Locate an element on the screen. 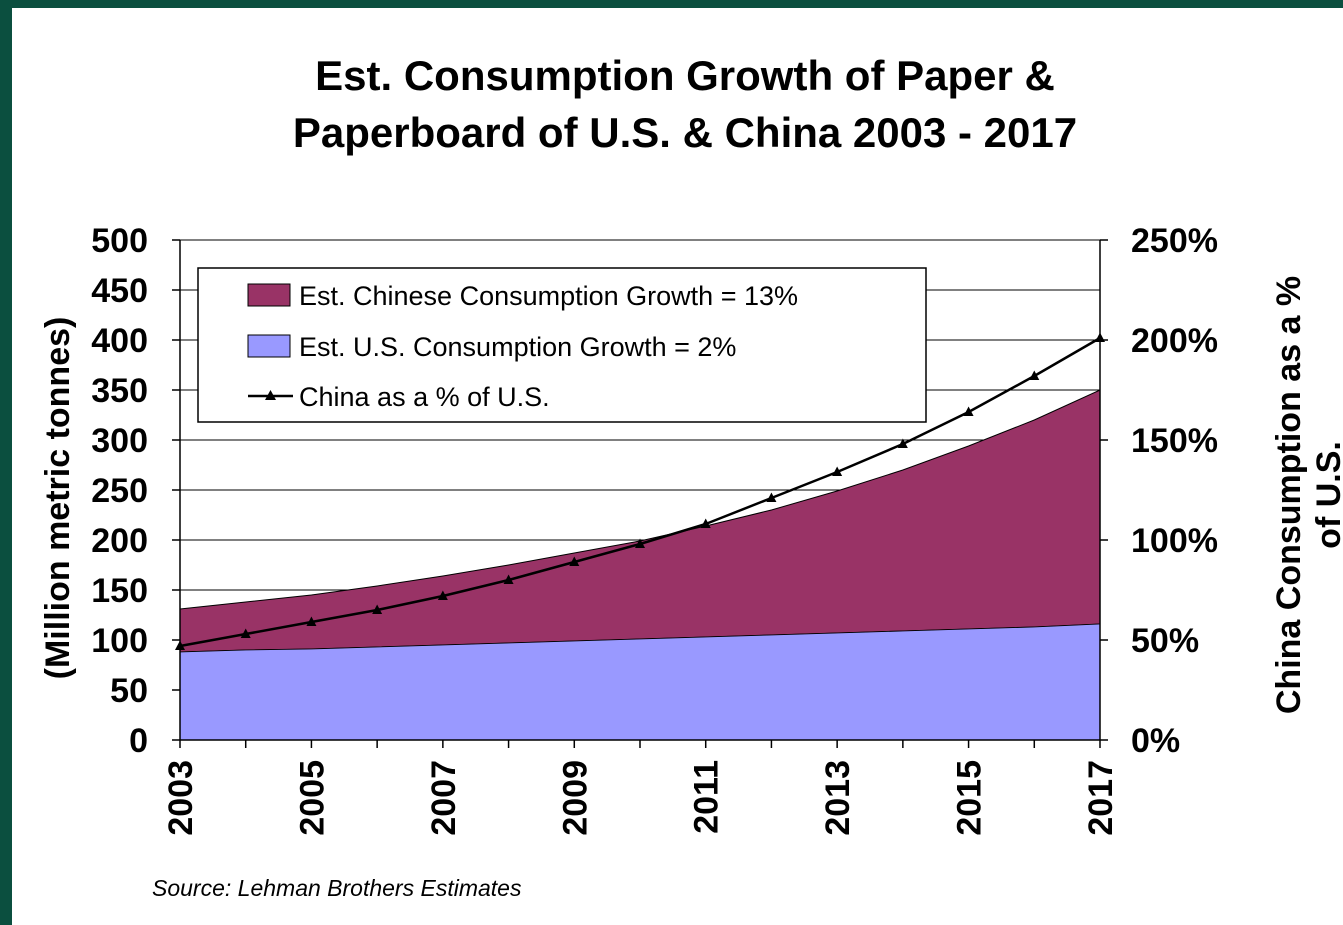 Image resolution: width=1343 pixels, height=925 pixels. y-tick-labels: 0 50 100 150 200 250 300 350 400 450 500 is located at coordinates (119, 491).